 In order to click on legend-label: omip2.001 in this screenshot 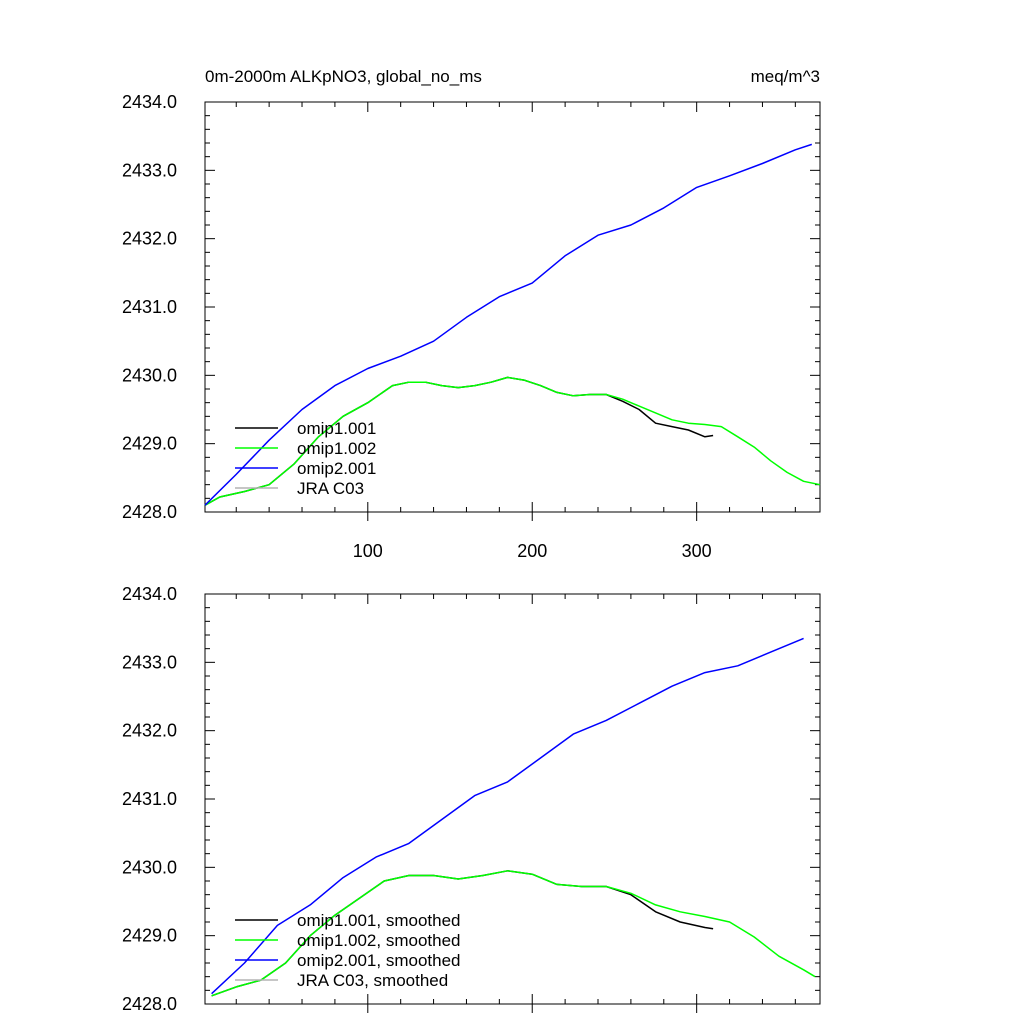, I will do `click(336, 468)`.